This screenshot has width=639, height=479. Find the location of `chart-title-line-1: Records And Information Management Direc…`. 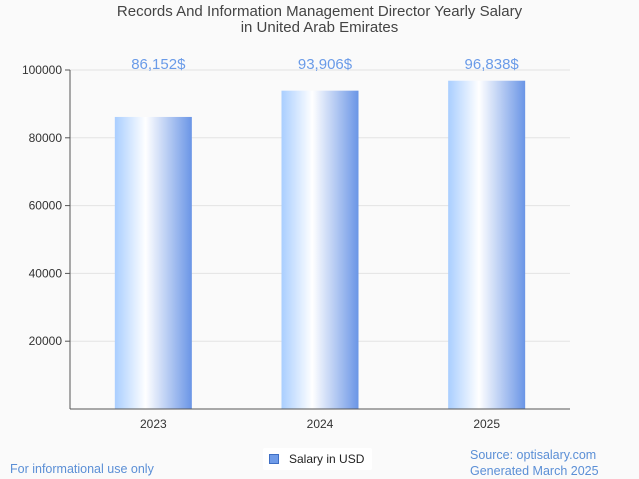

chart-title-line-1: Records And Information Management Direc… is located at coordinates (319, 11).